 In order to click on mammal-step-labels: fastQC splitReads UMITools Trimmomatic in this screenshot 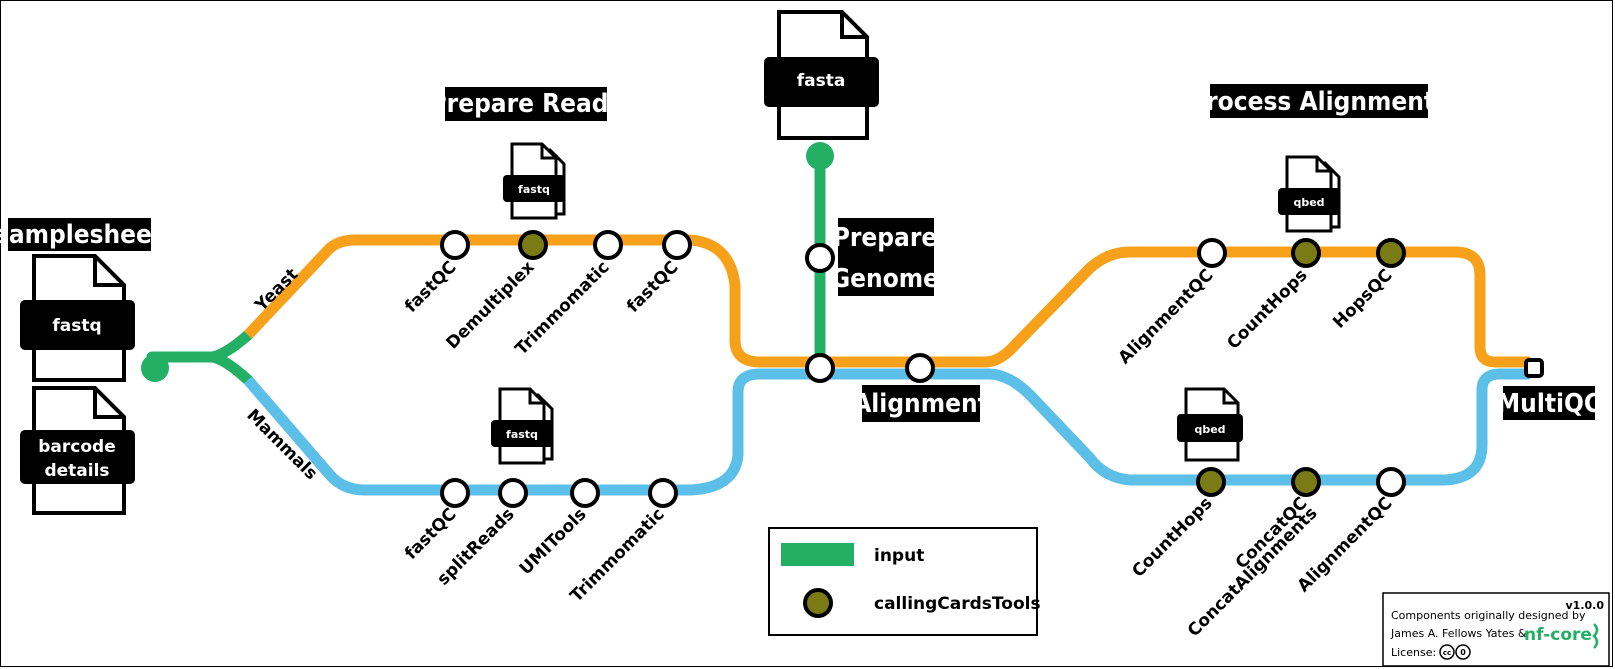, I will do `click(534, 555)`.